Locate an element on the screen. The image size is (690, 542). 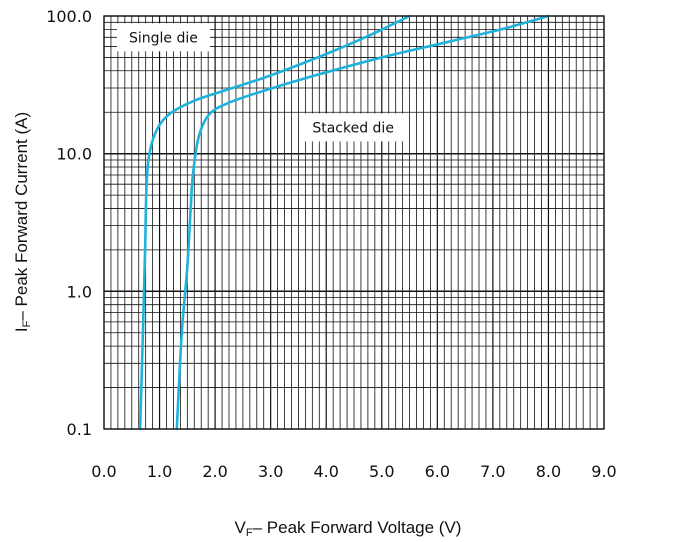
annotation-label: Stacked die is located at coordinates (353, 127).